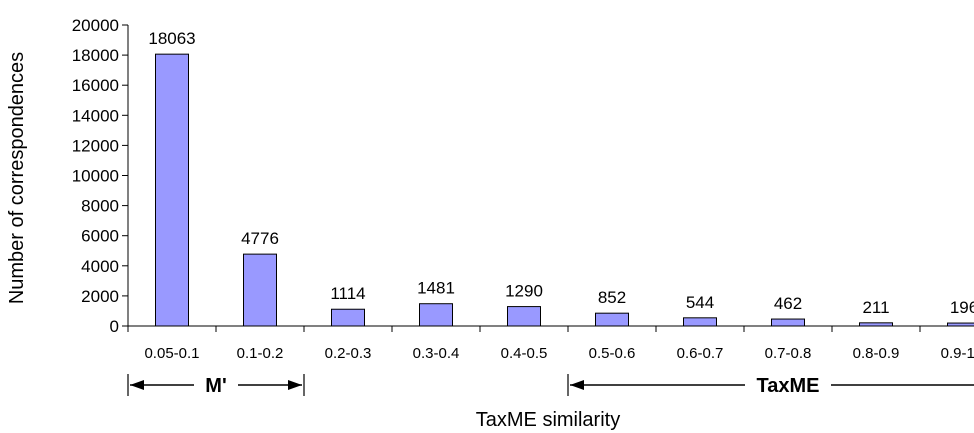  Describe the element at coordinates (612, 353) in the screenshot. I see `category-label: 0.5-0.6` at that location.